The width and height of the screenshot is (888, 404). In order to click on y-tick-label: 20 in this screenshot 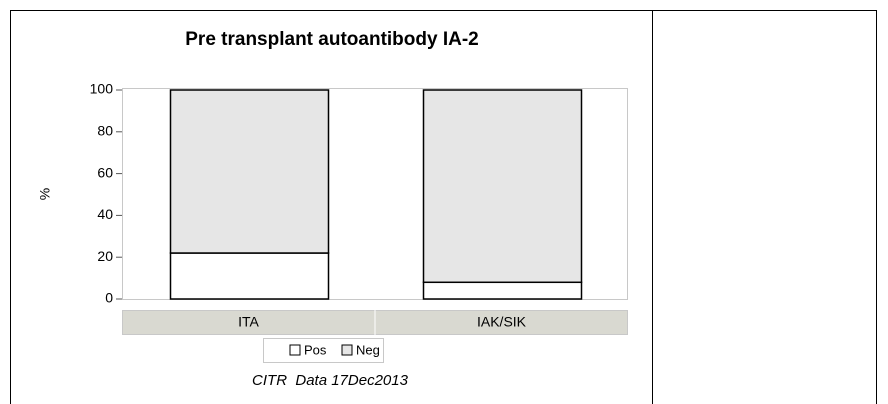, I will do `click(105, 256)`.